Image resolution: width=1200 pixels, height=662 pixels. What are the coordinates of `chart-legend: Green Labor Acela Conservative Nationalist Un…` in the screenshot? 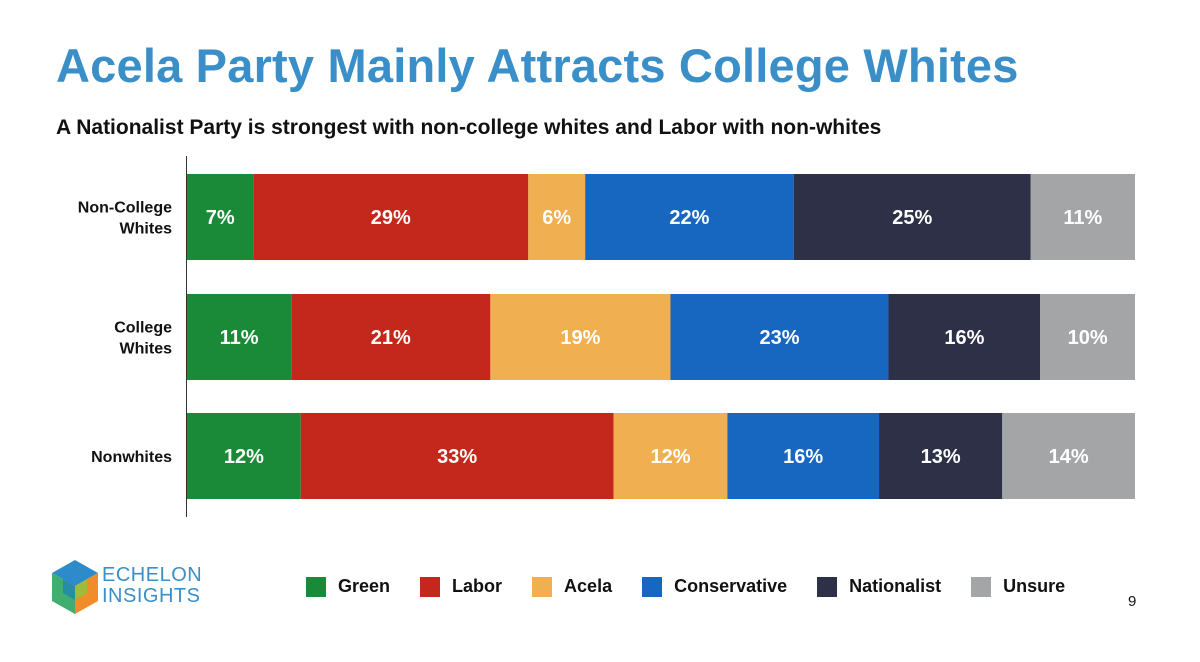 It's located at (700, 586).